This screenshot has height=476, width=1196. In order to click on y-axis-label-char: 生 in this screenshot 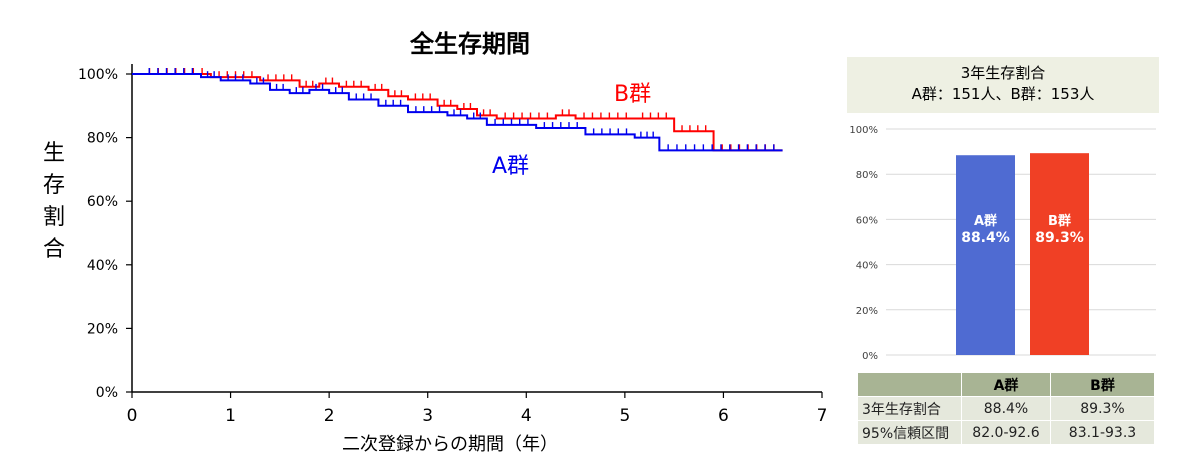, I will do `click(53, 153)`.